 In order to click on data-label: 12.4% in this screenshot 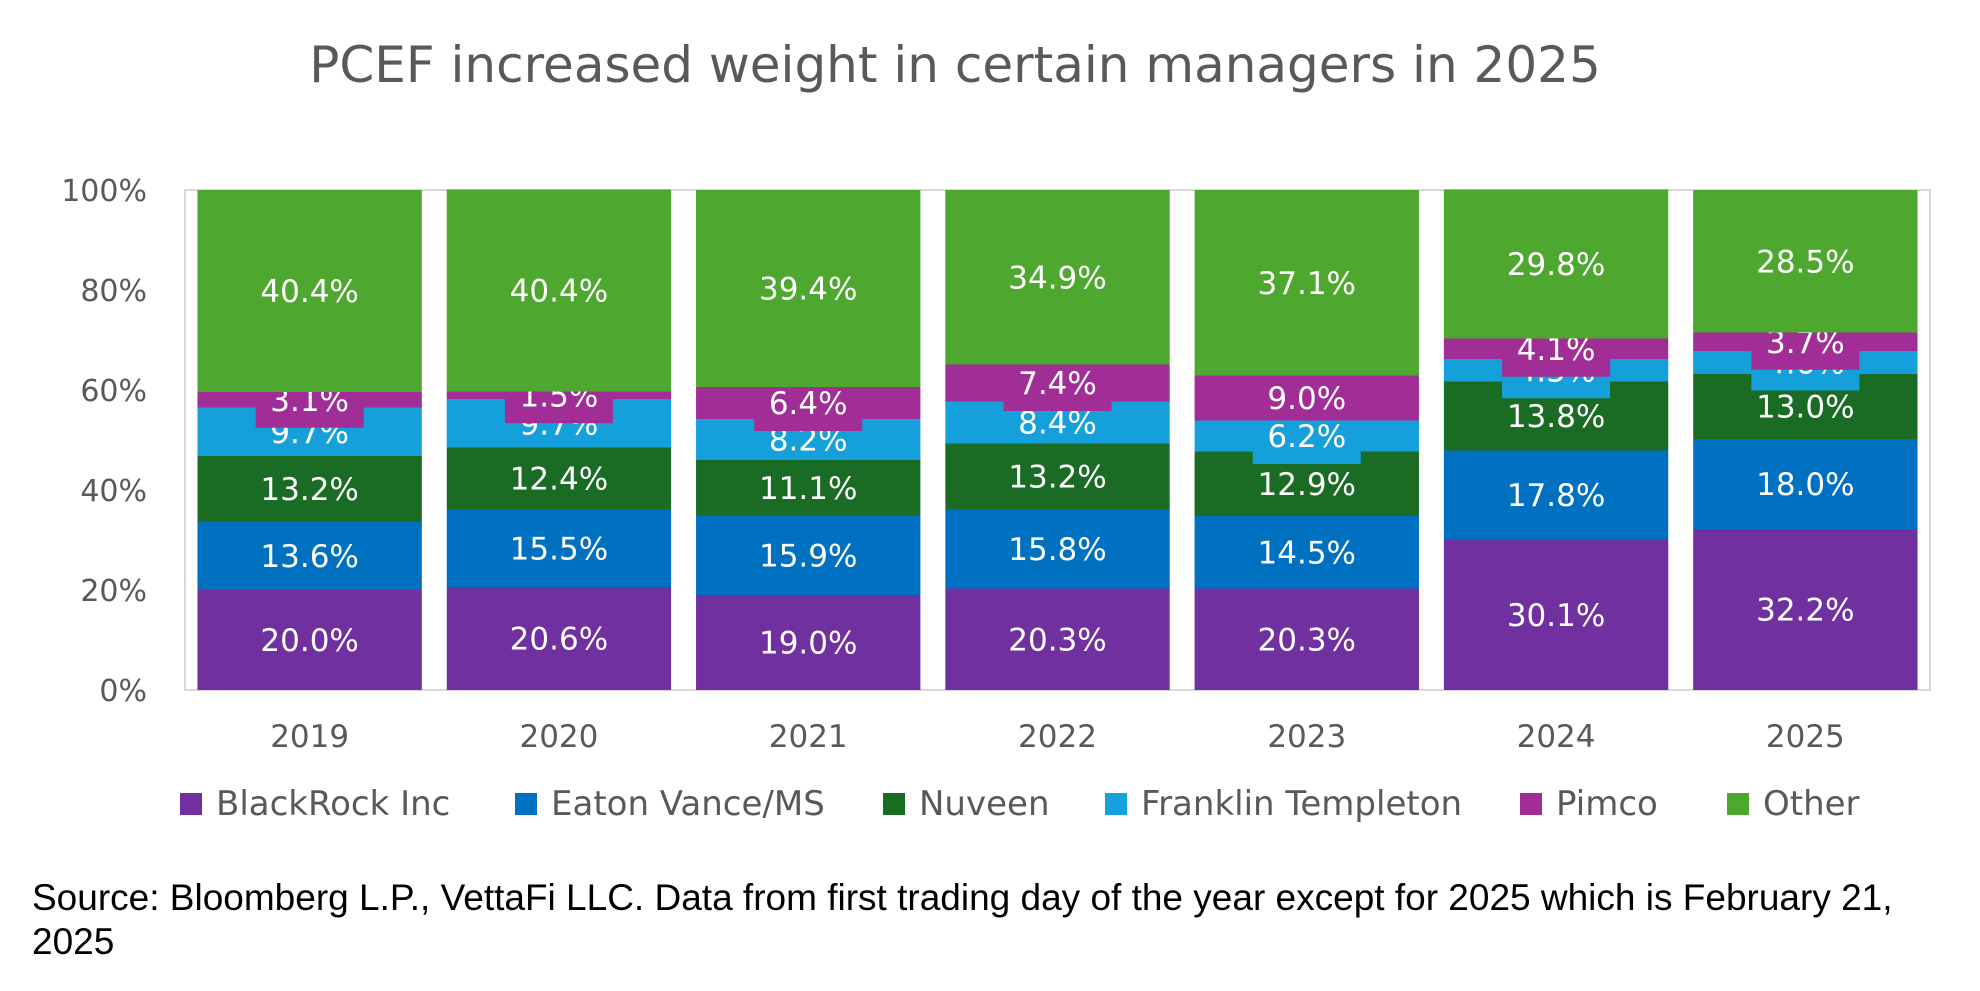, I will do `click(559, 480)`.